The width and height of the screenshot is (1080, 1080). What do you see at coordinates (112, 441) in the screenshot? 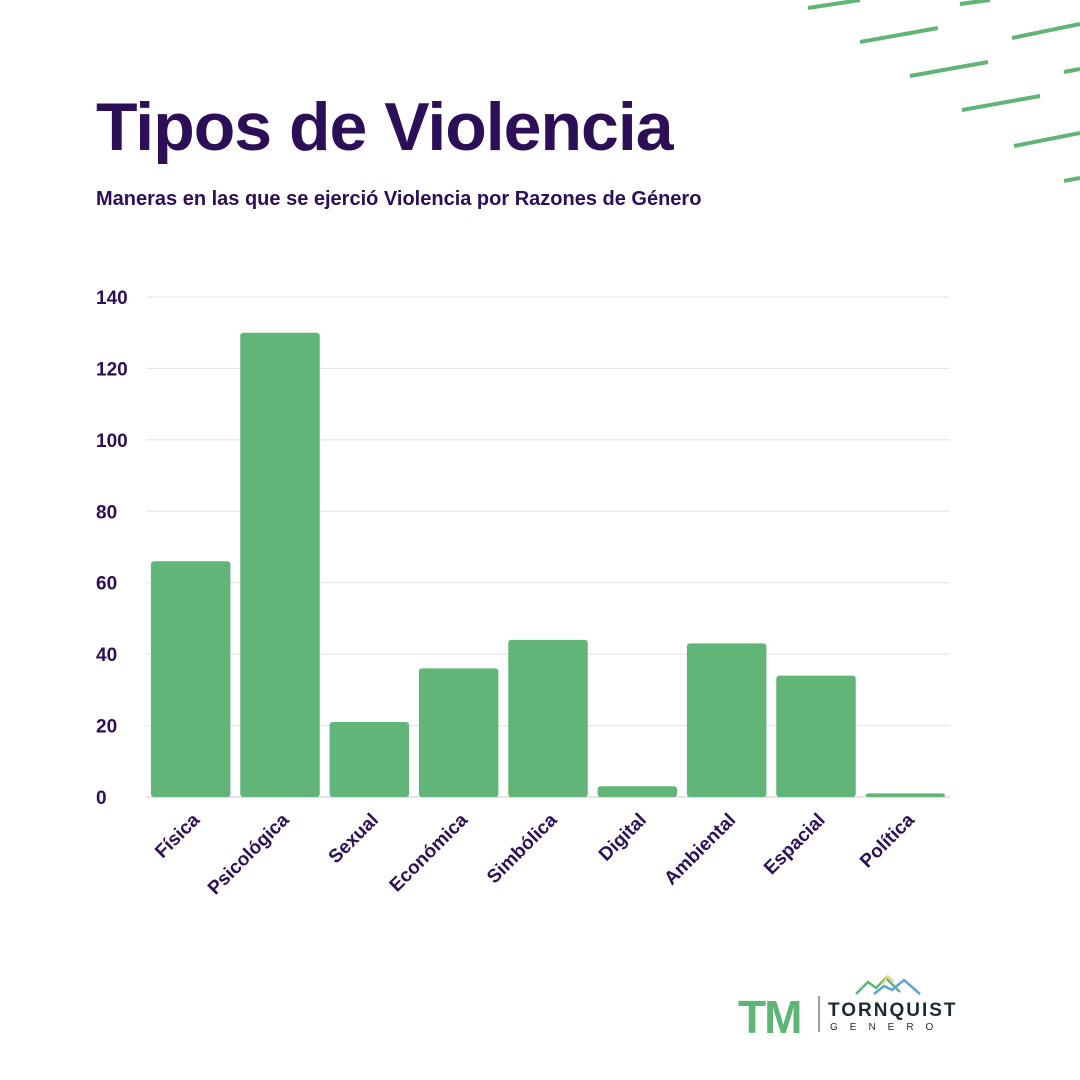
I see `y-tick-label: 100` at bounding box center [112, 441].